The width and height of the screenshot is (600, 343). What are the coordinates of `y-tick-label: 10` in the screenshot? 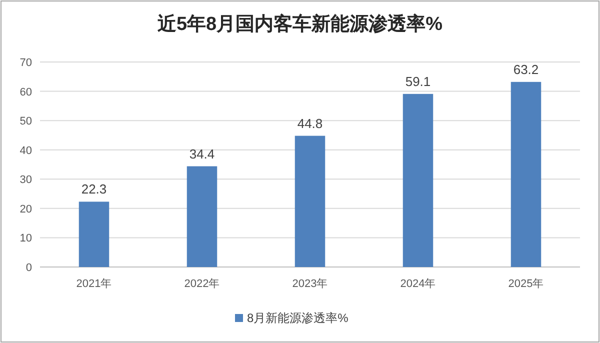 It's located at (26, 238).